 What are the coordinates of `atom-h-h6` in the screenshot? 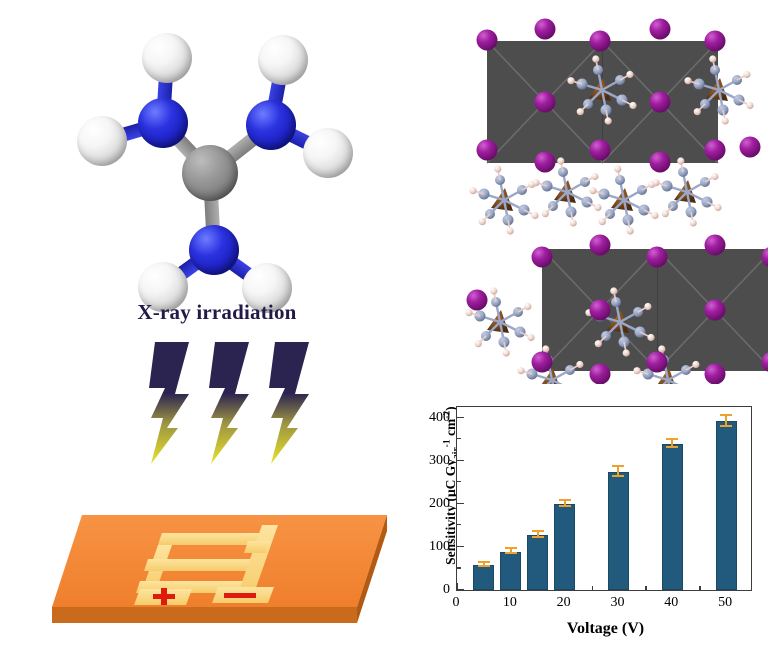 It's located at (267, 288).